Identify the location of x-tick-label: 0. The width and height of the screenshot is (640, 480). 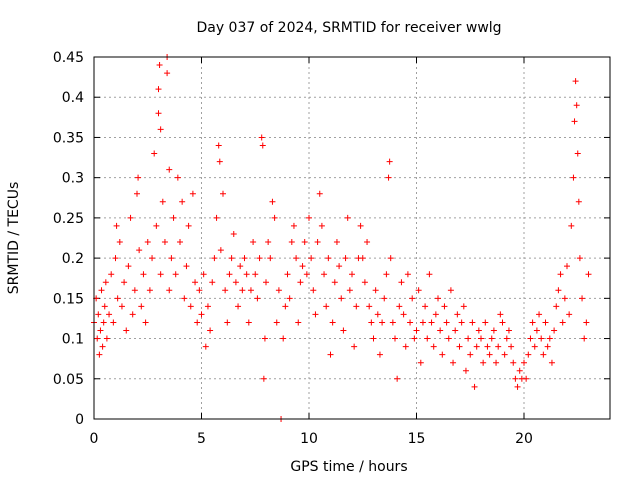
(94, 439).